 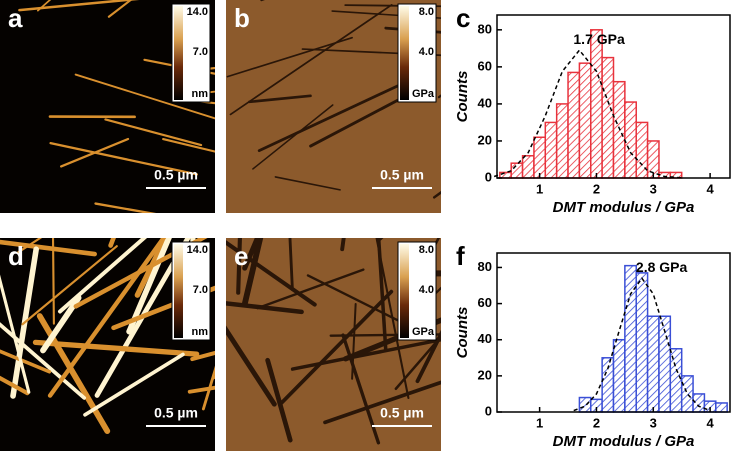 I want to click on y-tick-label: 20, so click(x=485, y=374).